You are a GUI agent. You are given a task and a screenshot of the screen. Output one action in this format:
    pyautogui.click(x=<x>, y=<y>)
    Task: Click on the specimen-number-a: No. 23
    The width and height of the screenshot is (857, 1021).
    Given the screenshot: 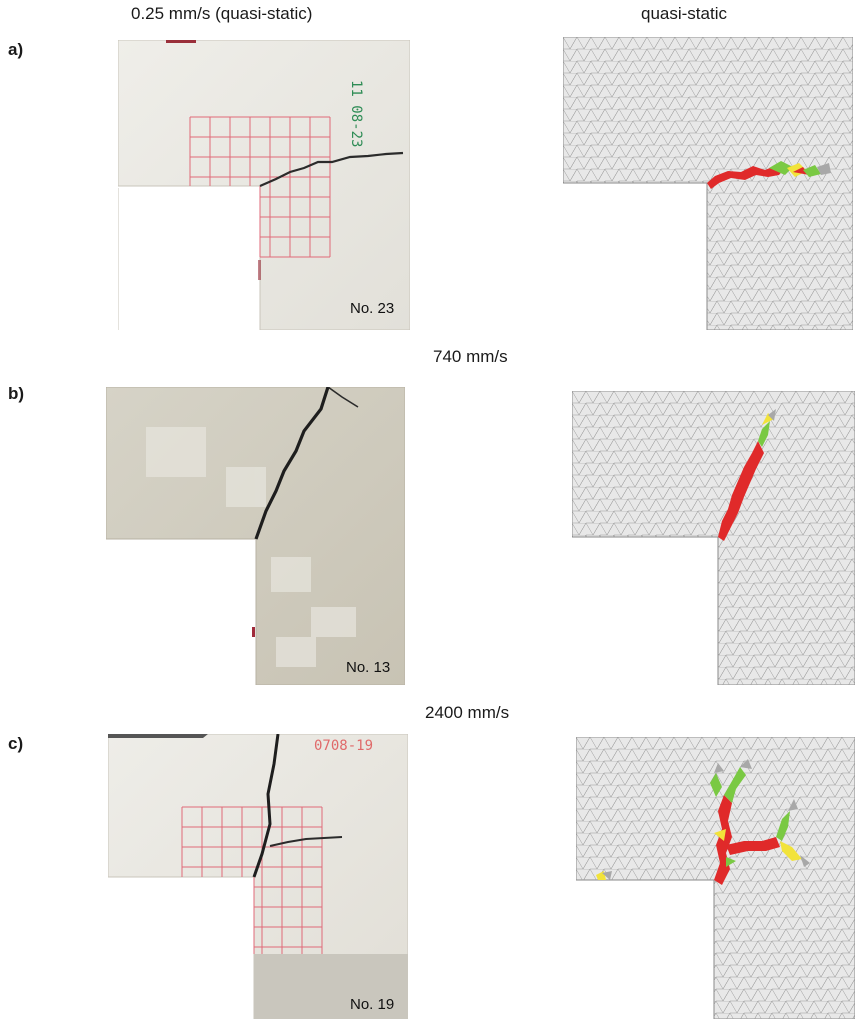 What is the action you would take?
    pyautogui.click(x=372, y=308)
    